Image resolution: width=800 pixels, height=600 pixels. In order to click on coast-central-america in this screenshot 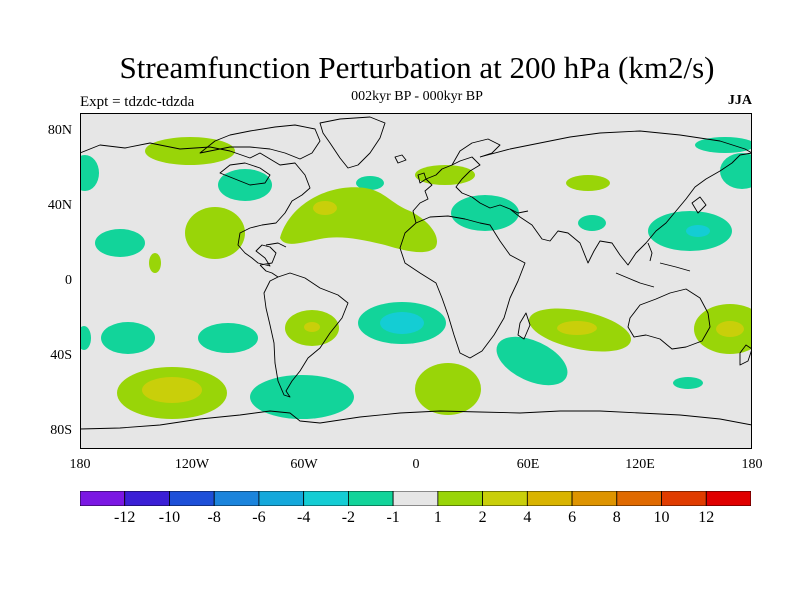, I will do `click(269, 271)`.